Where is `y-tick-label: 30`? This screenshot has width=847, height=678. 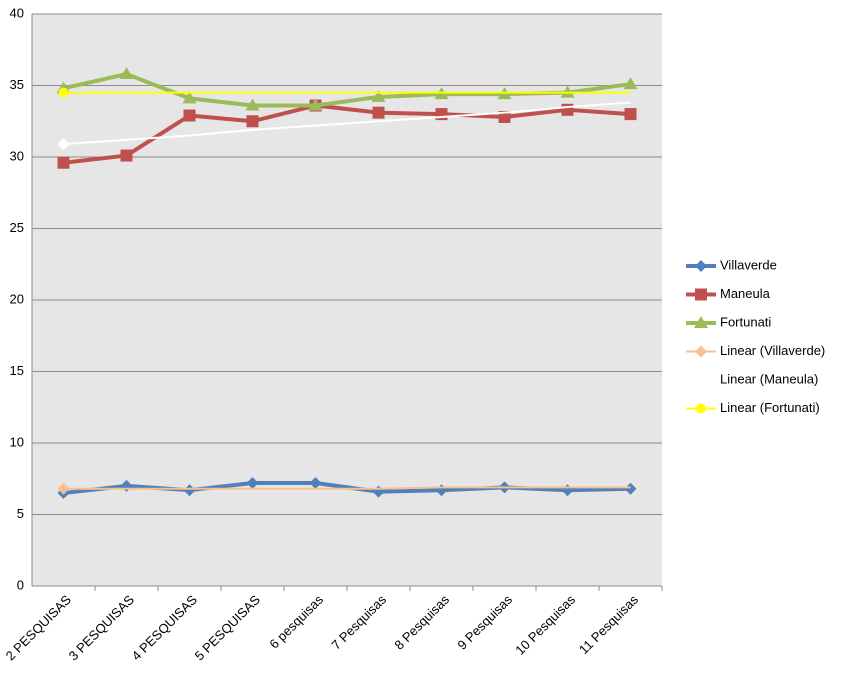 y-tick-label: 30 is located at coordinates (17, 155).